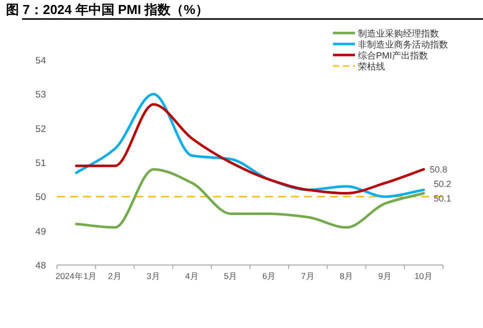 The image size is (483, 328). What do you see at coordinates (347, 276) in the screenshot?
I see `x-tick-label: 8月` at bounding box center [347, 276].